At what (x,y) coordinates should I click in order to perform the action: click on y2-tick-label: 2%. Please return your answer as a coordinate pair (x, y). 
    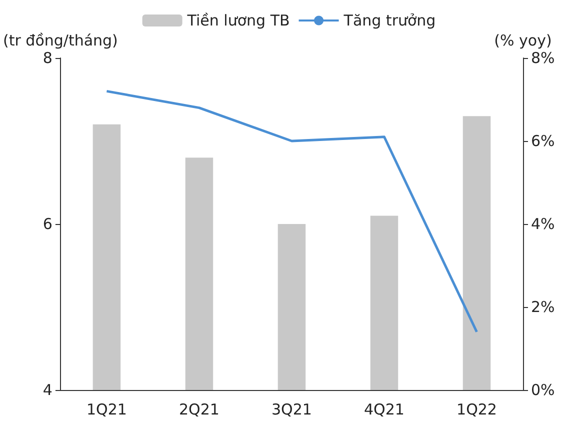
    Looking at the image, I should click on (543, 307).